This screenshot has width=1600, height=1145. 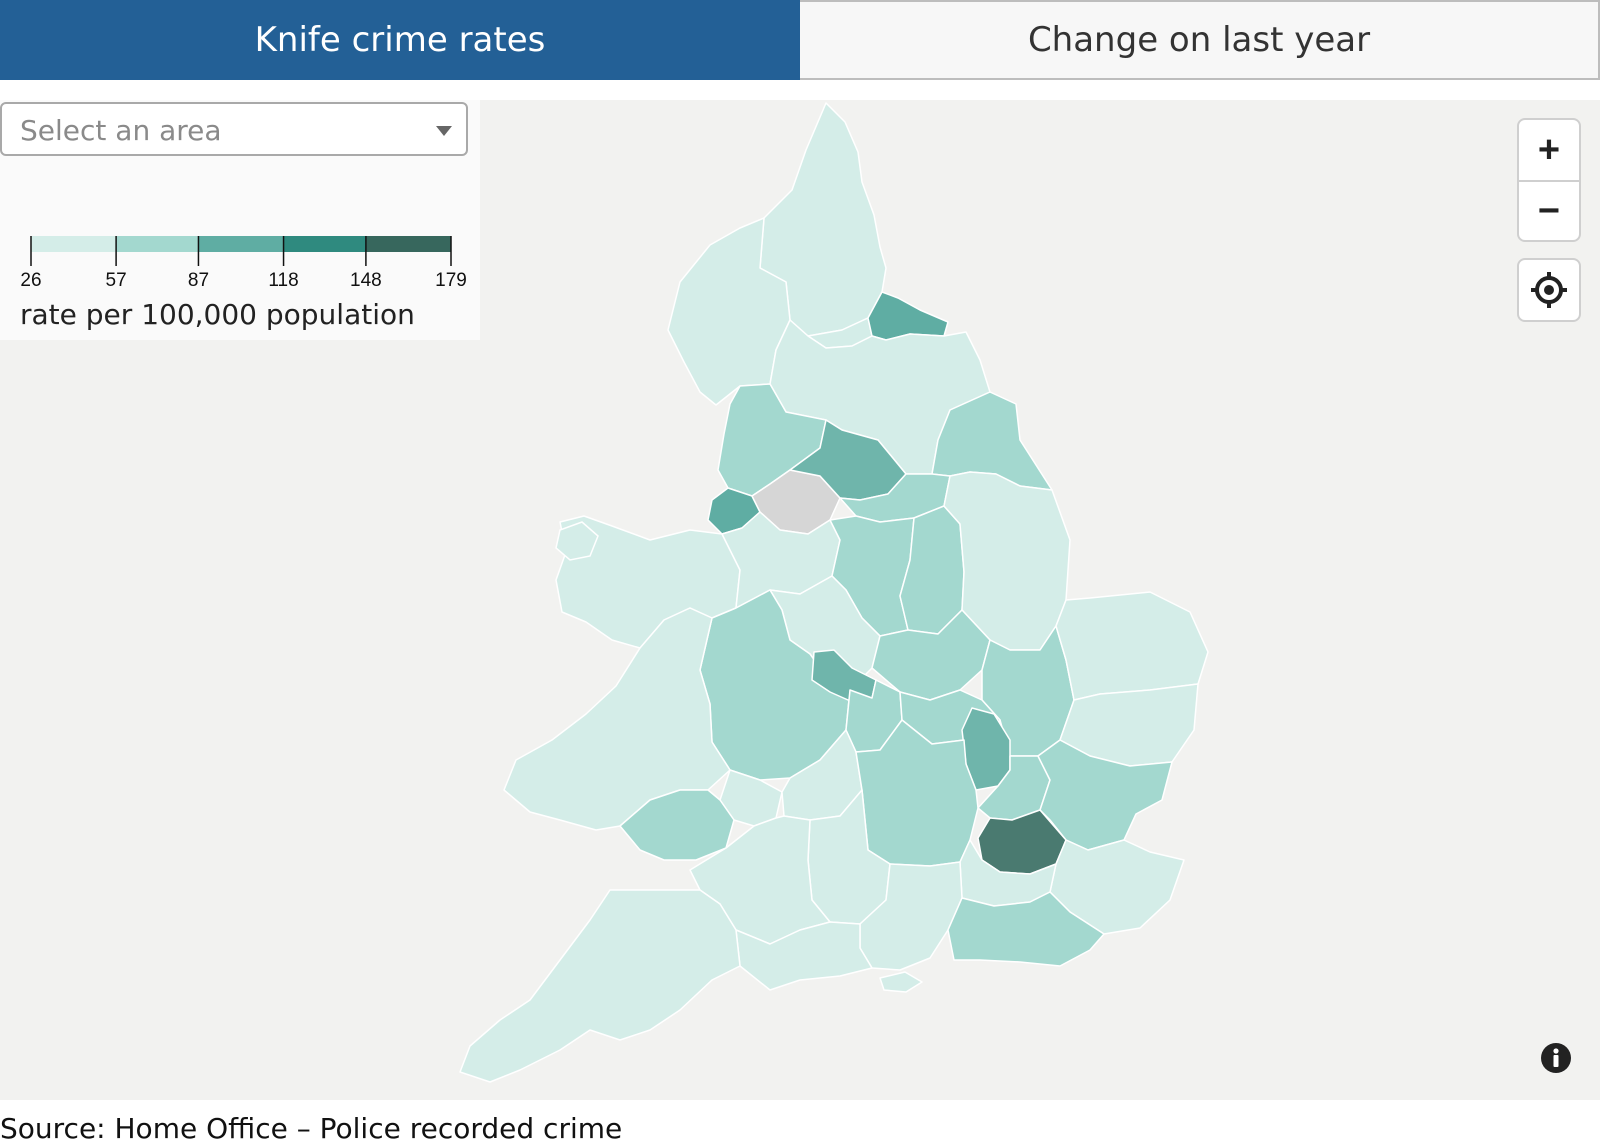 What do you see at coordinates (1132, 646) in the screenshot?
I see `region-norfolk` at bounding box center [1132, 646].